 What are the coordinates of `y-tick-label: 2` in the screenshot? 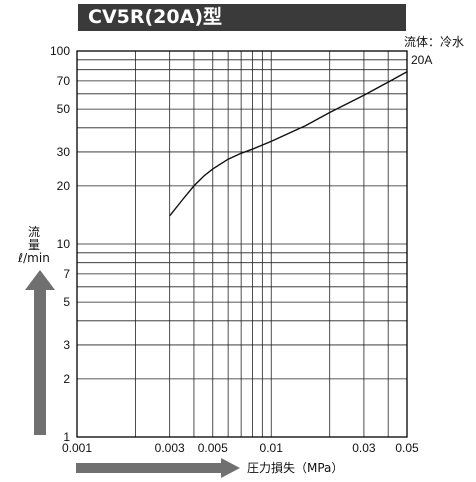 It's located at (66, 379).